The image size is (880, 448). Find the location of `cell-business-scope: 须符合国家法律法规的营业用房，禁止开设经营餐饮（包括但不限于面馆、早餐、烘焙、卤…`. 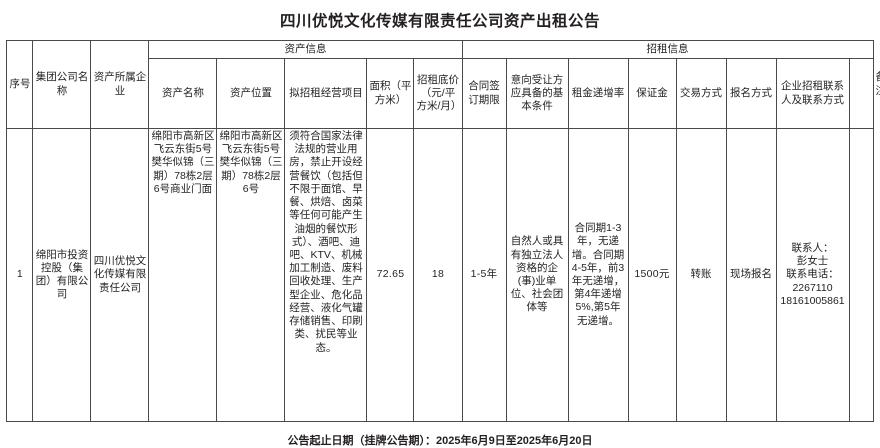

cell-business-scope: 须符合国家法律法规的营业用房，禁止开设经营餐饮（包括但不限于面馆、早餐、烘焙、卤… is located at coordinates (326, 275).